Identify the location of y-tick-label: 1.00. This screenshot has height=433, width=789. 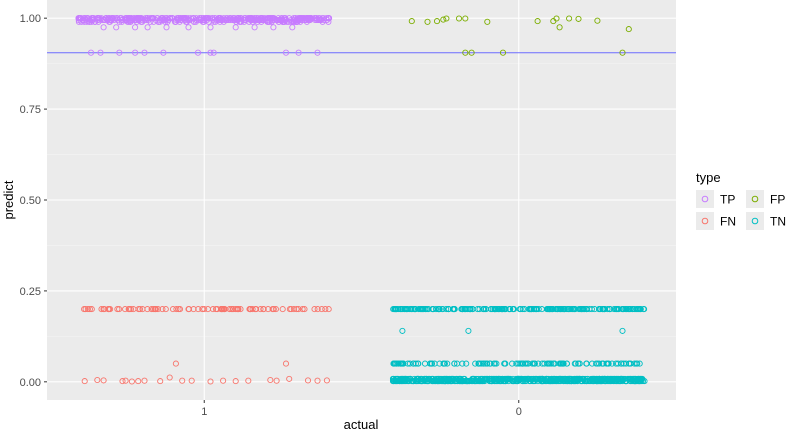
(30, 19).